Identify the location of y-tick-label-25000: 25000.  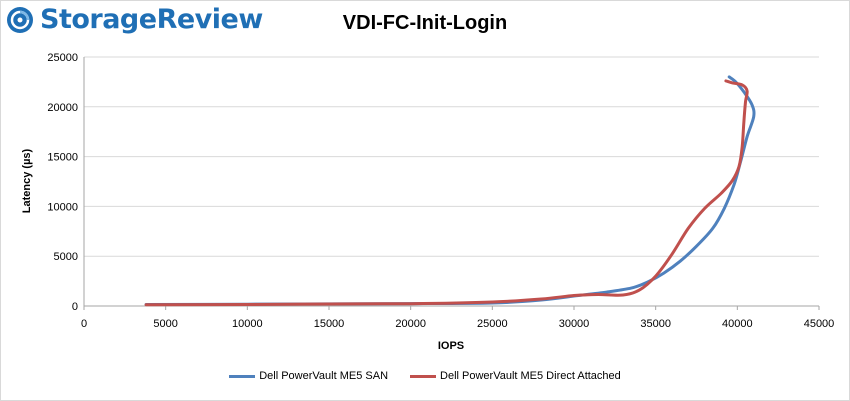
(62, 58).